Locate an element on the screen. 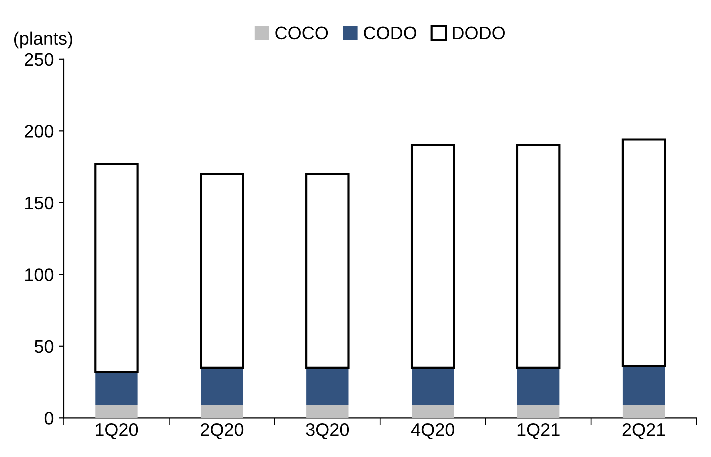 The image size is (711, 457). x-tick-label: 2Q20 is located at coordinates (222, 431).